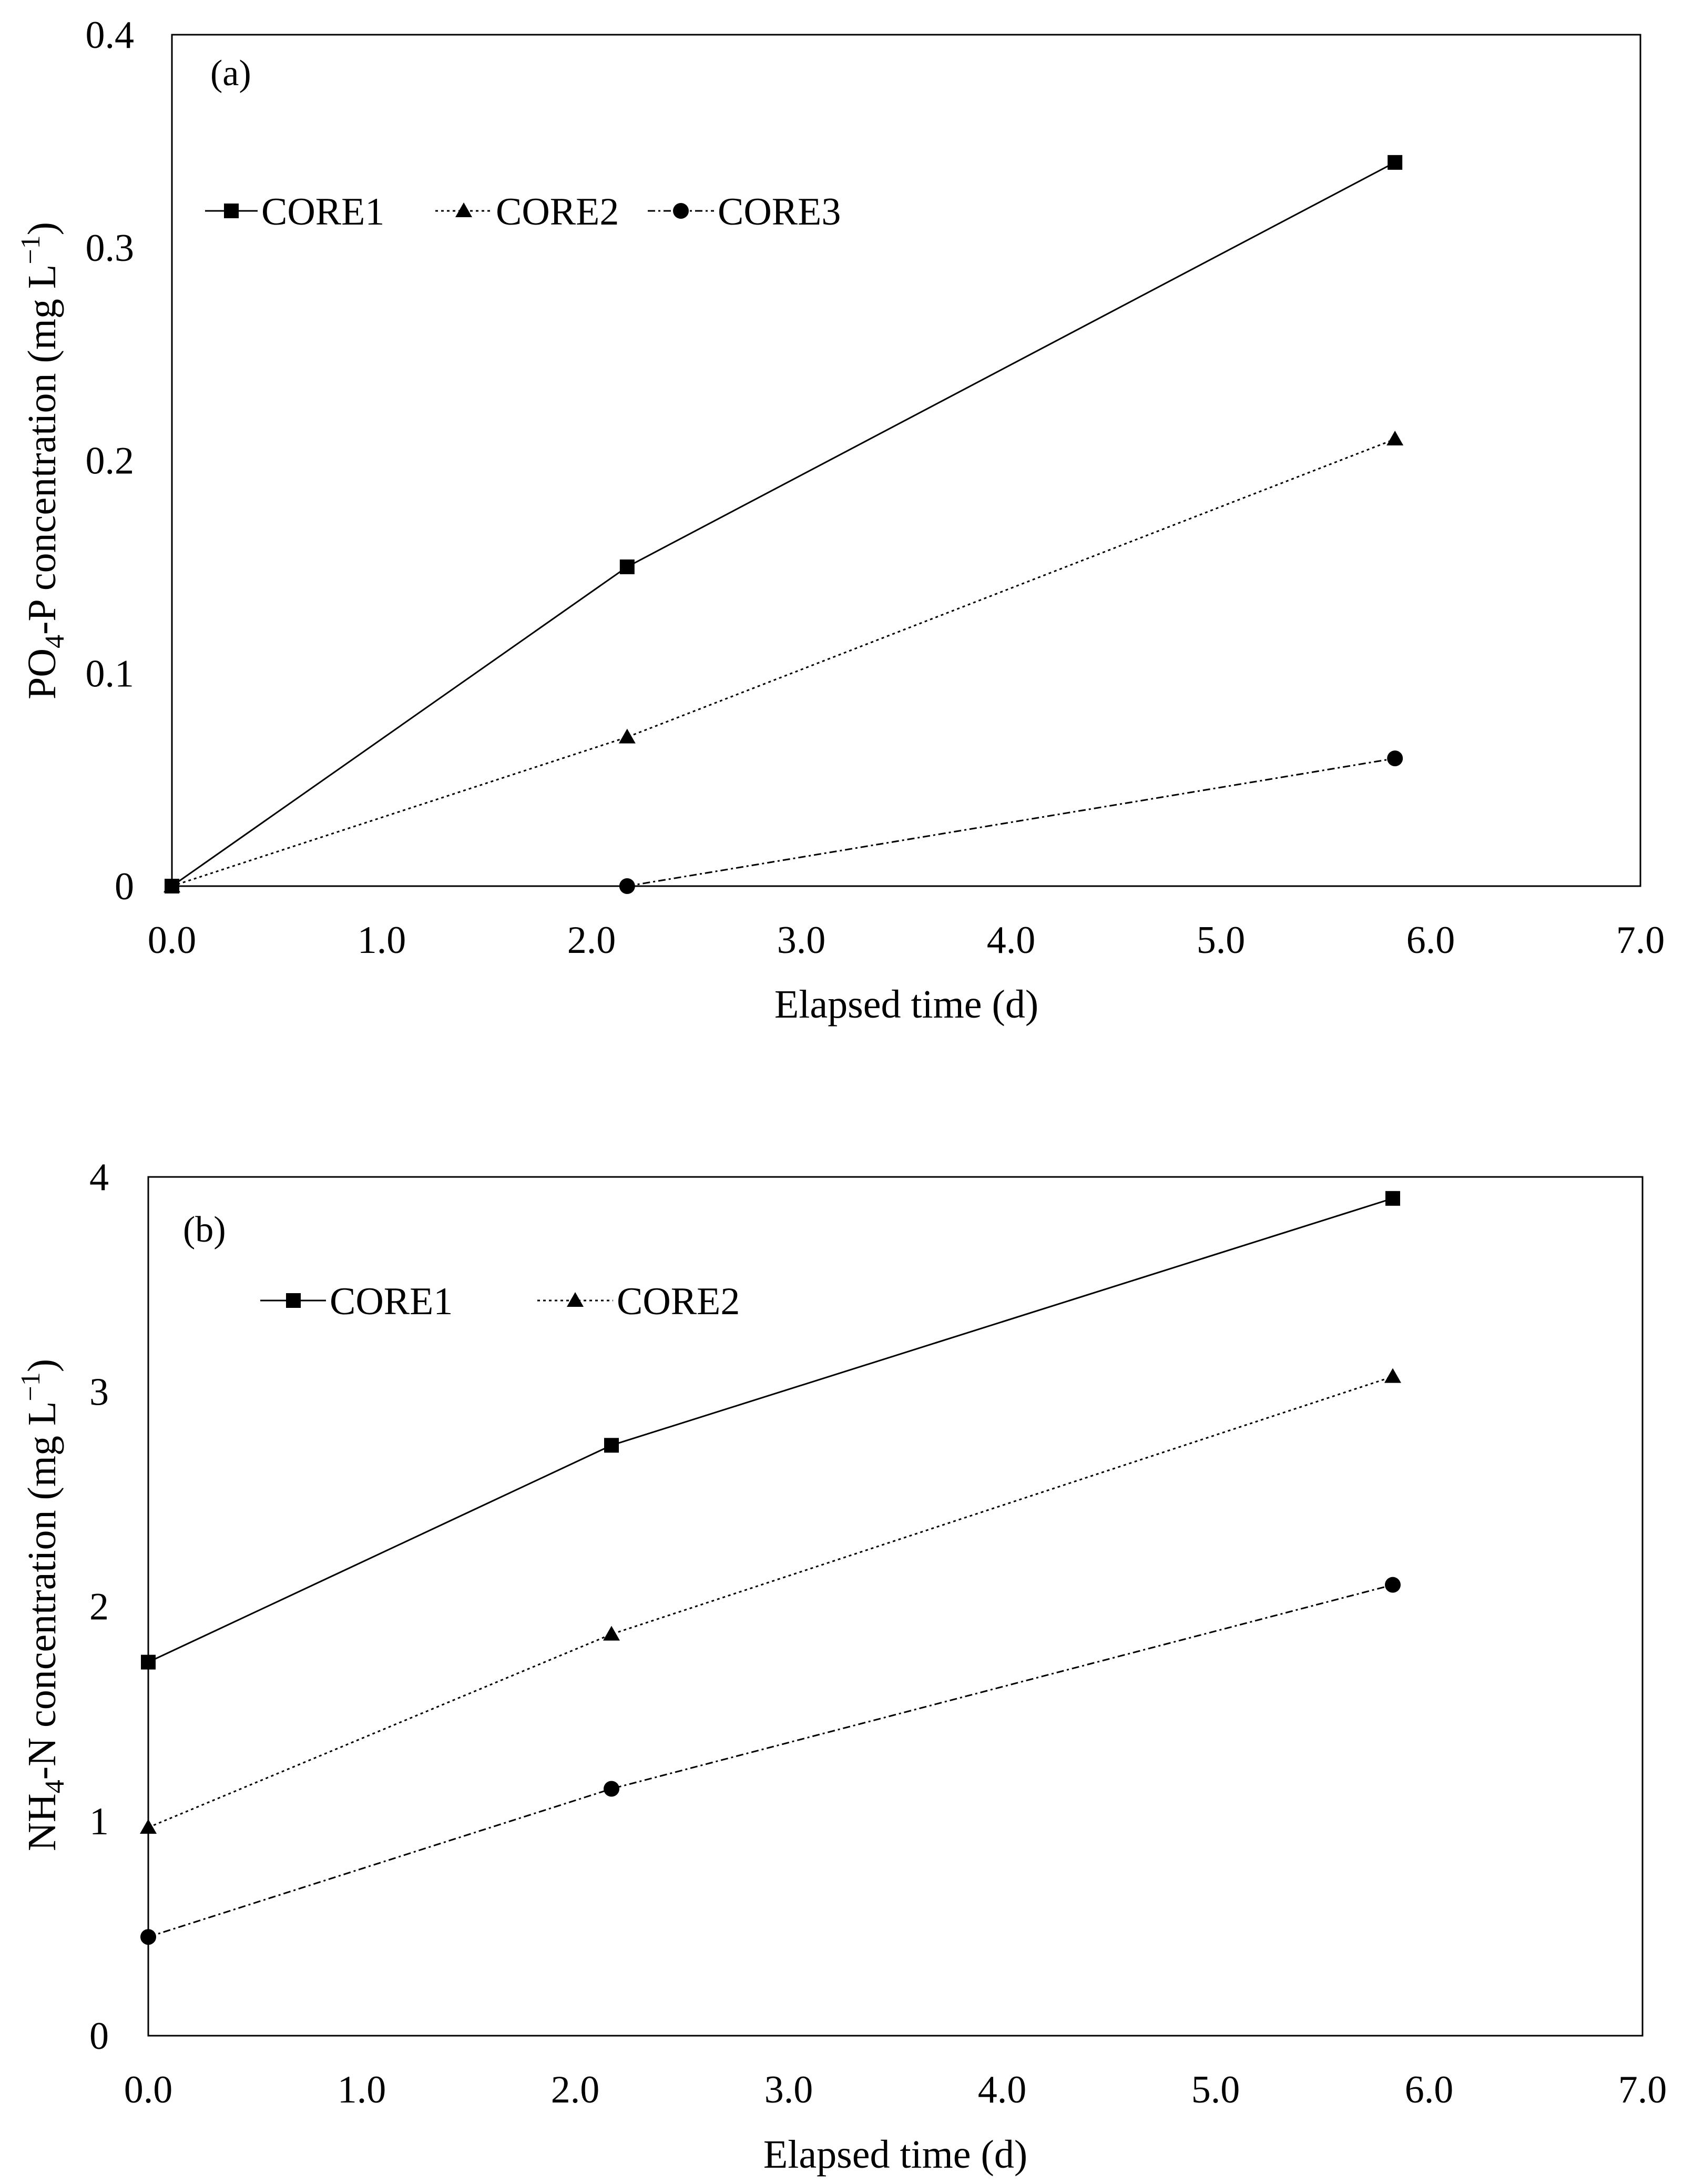 The image size is (1683, 2184). Describe the element at coordinates (172, 940) in the screenshot. I see `panel-a-x-tick-label: 0.0` at that location.